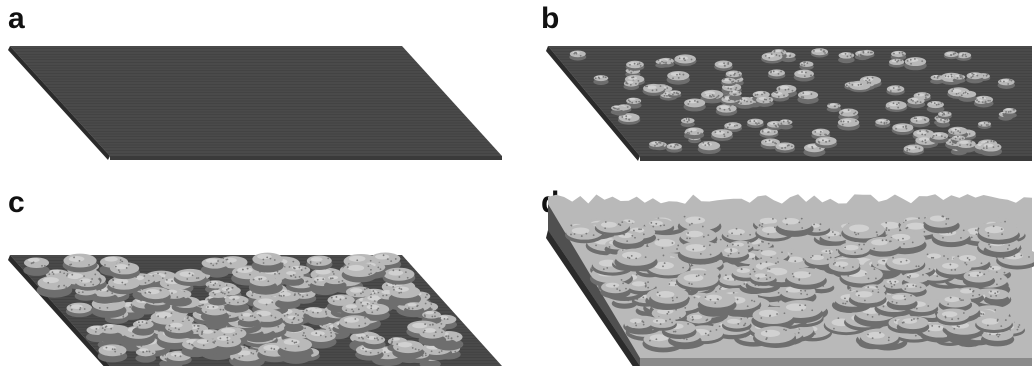 Image resolution: width=1034 pixels, height=366 pixels. What do you see at coordinates (16, 202) in the screenshot?
I see `panel-label-c: c` at bounding box center [16, 202].